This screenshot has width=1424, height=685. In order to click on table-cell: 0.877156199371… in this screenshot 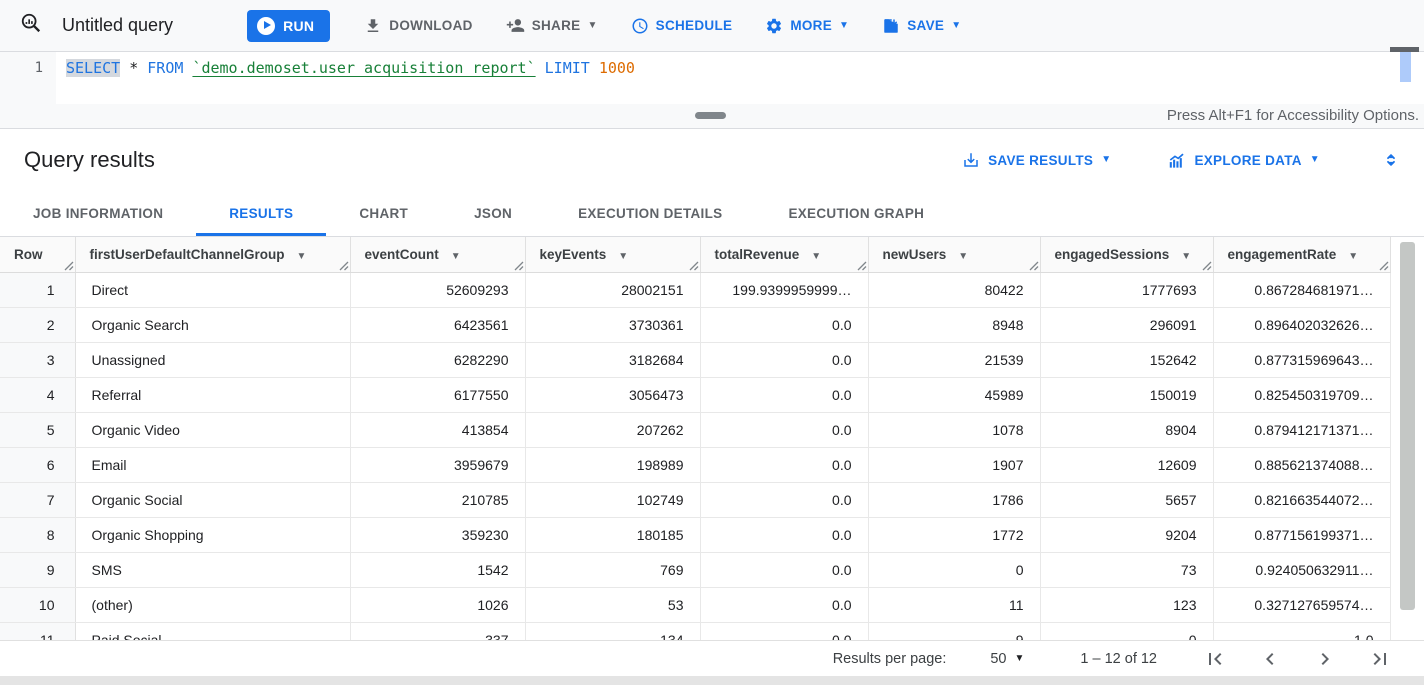, I will do `click(1302, 535)`.